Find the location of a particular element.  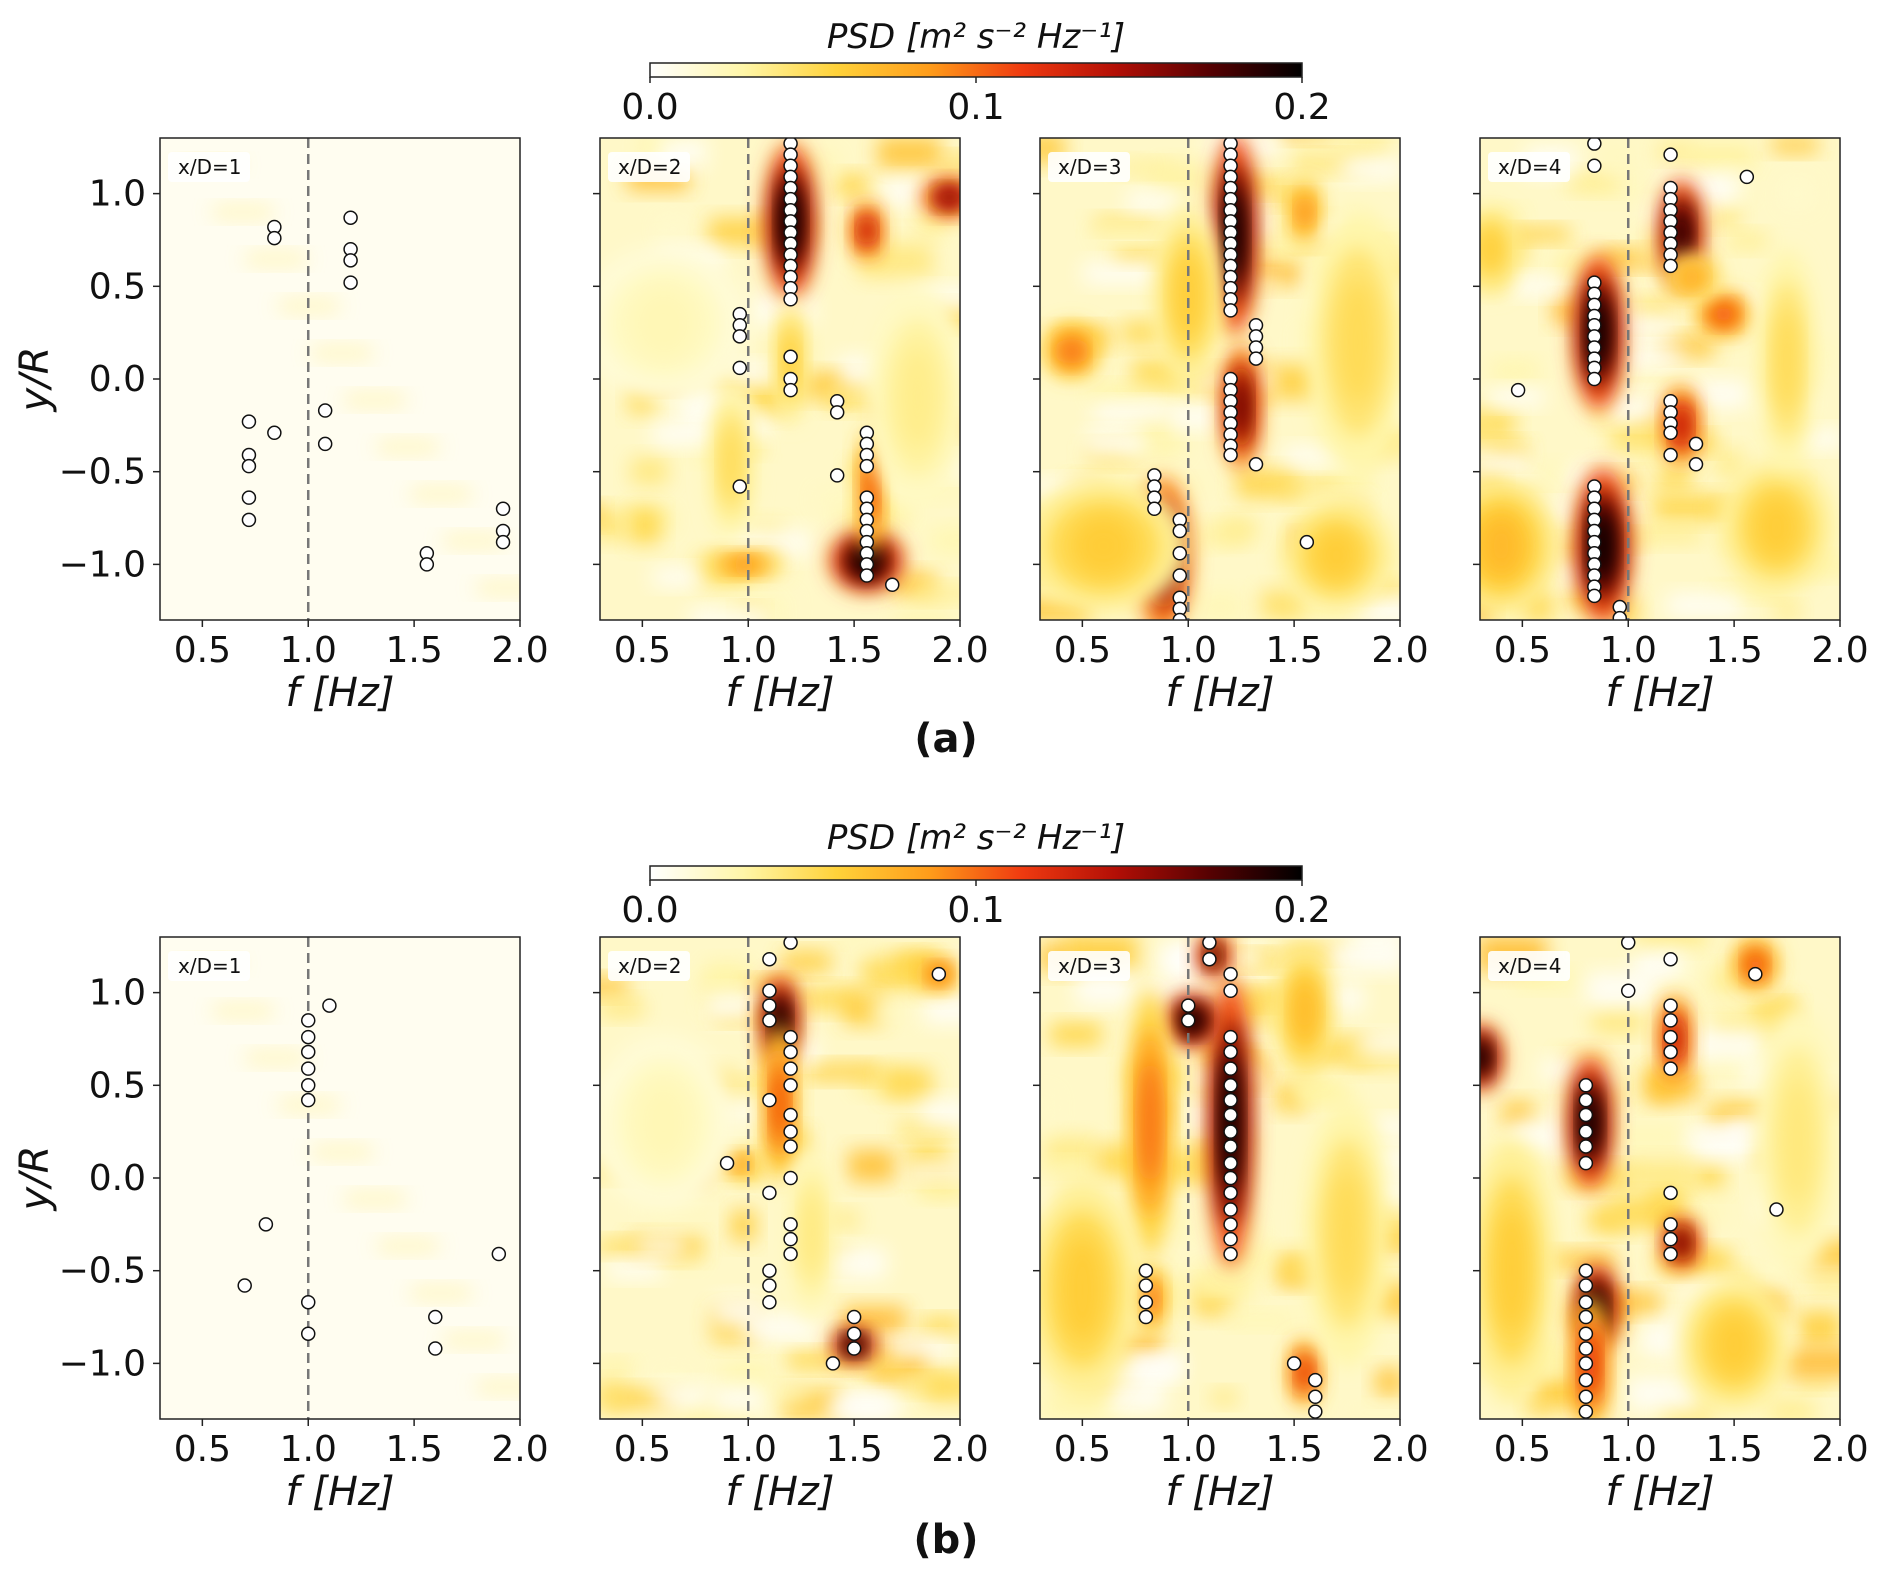

panel-tag-label: x/D=4 is located at coordinates (1529, 167).